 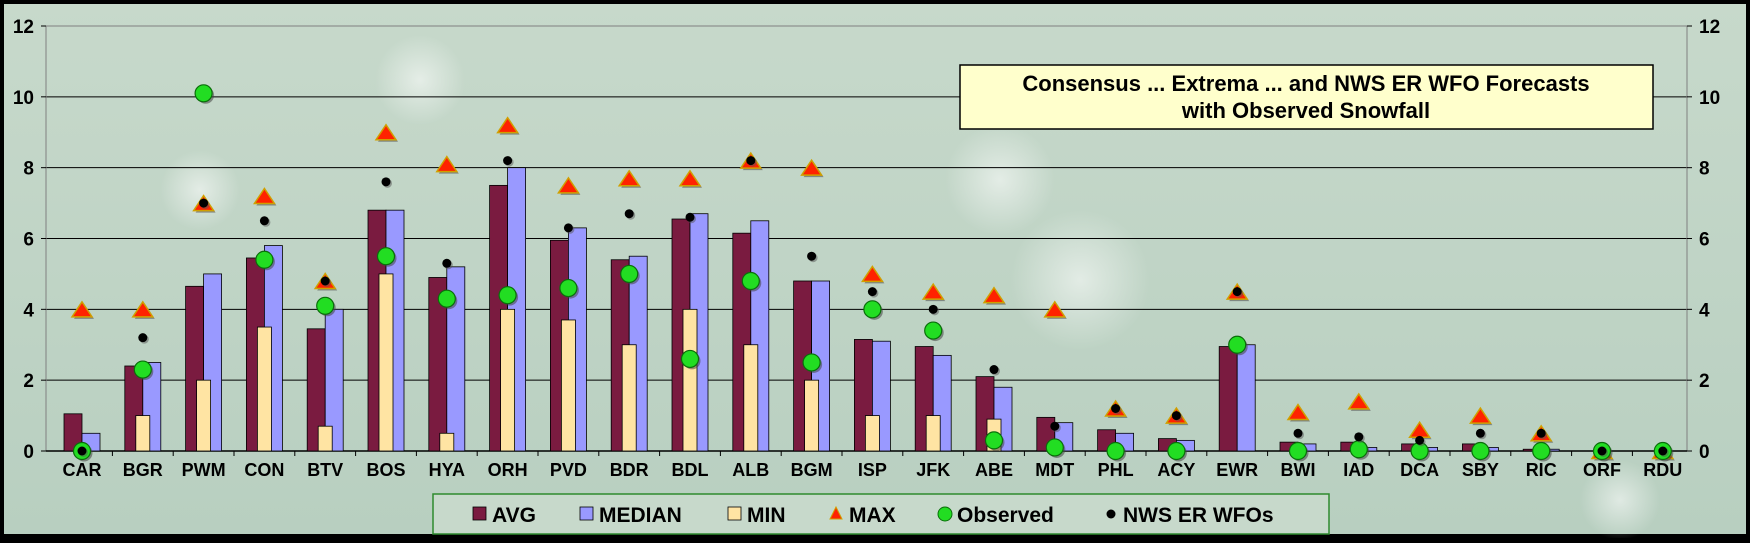 What do you see at coordinates (994, 470) in the screenshot?
I see `x-tick-label: ABE` at bounding box center [994, 470].